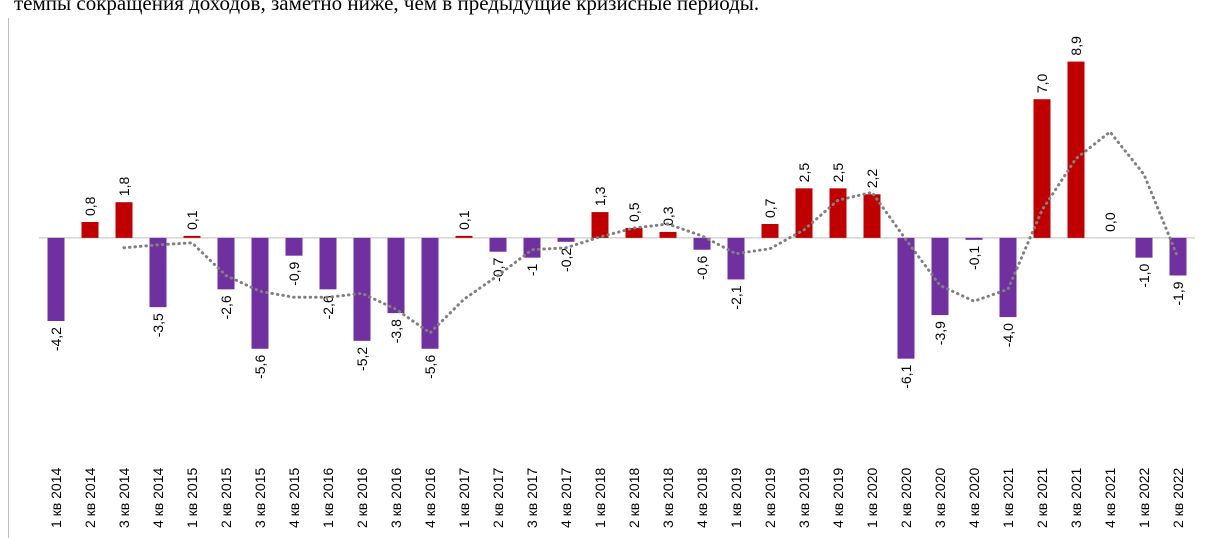 This screenshot has width=1209, height=538. I want to click on x-tick-label: 4 кв 2019, so click(838, 498).